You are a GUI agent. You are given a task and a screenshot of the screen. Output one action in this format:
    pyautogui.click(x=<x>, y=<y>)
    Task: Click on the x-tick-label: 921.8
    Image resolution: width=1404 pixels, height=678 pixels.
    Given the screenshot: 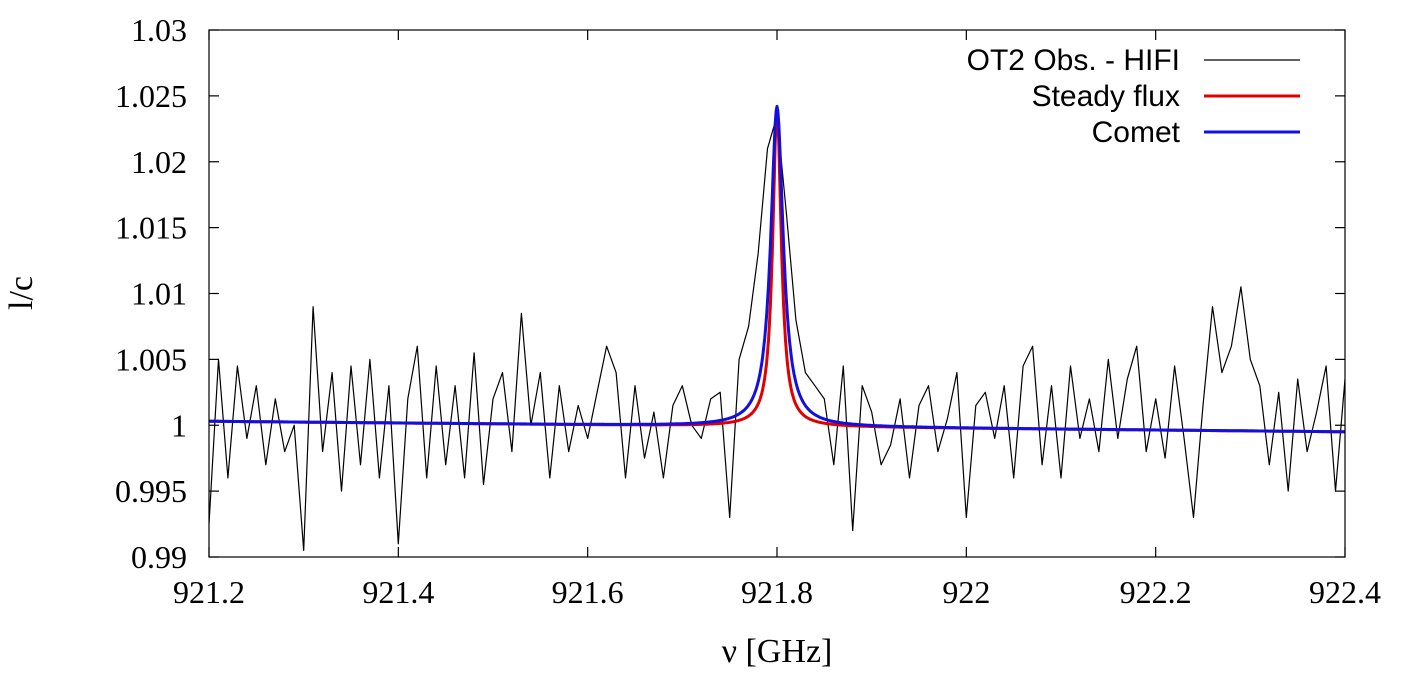 What is the action you would take?
    pyautogui.click(x=777, y=592)
    